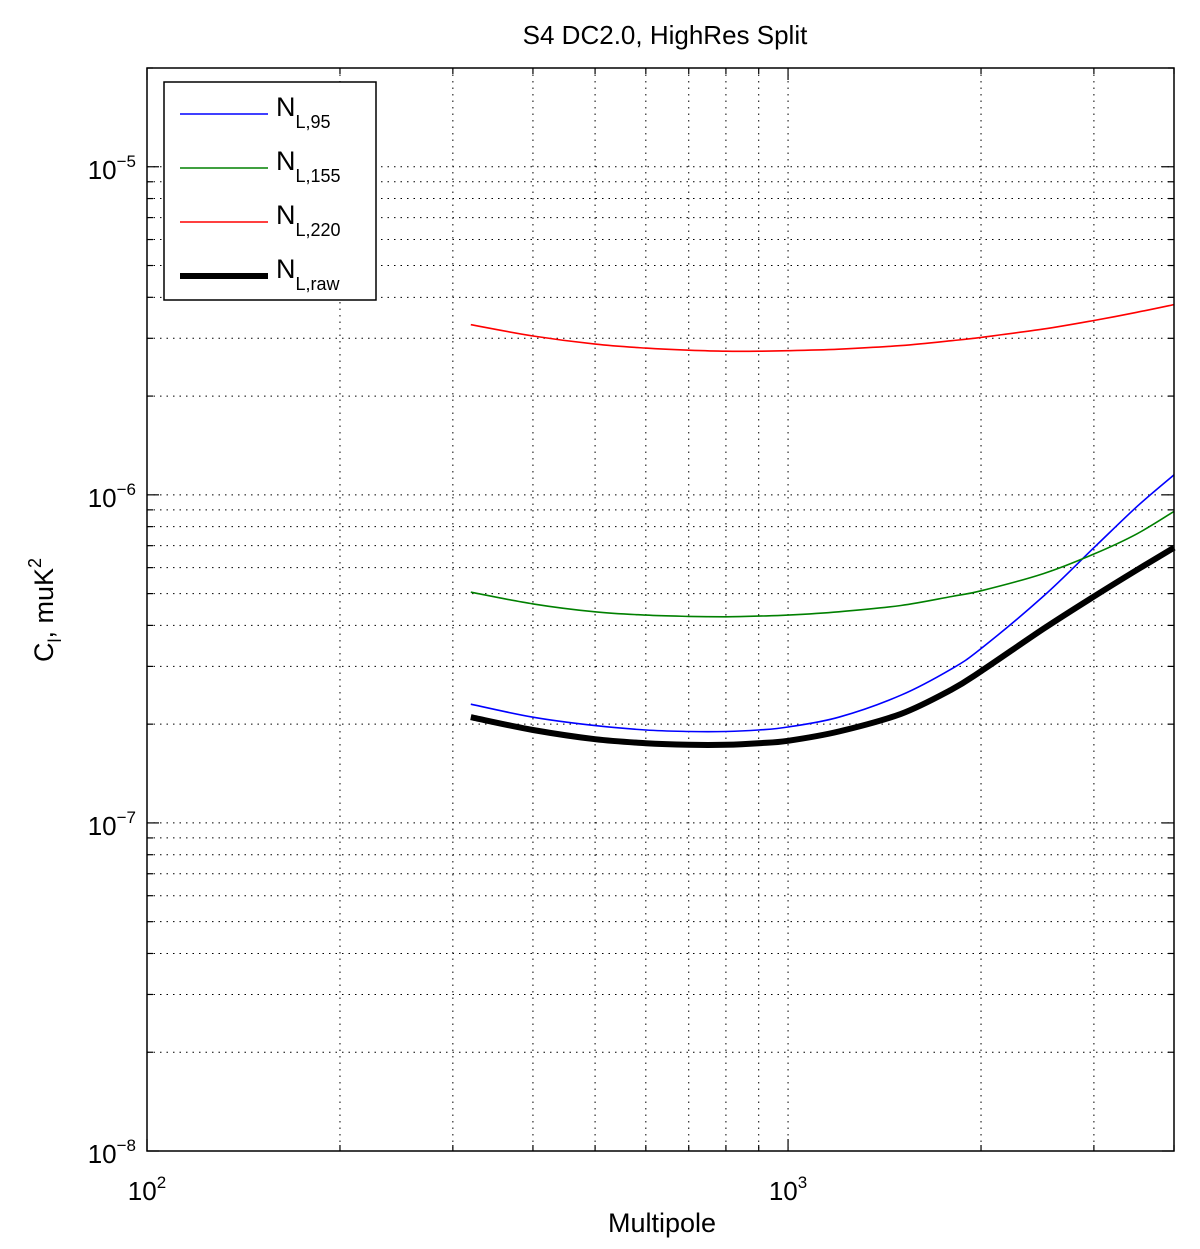 The height and width of the screenshot is (1249, 1200). I want to click on y-label-suffix: , muK, so click(44, 603).